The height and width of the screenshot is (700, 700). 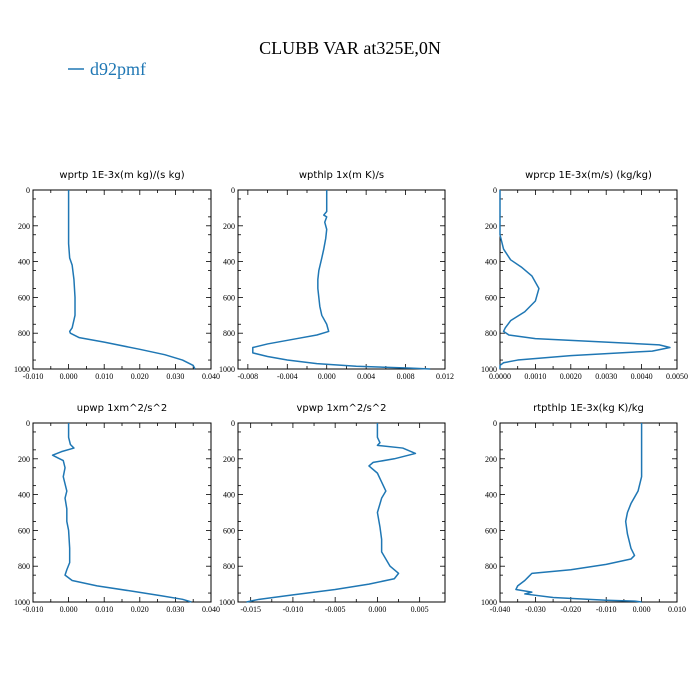 I want to click on x-tick-label: -0.004, so click(x=287, y=376).